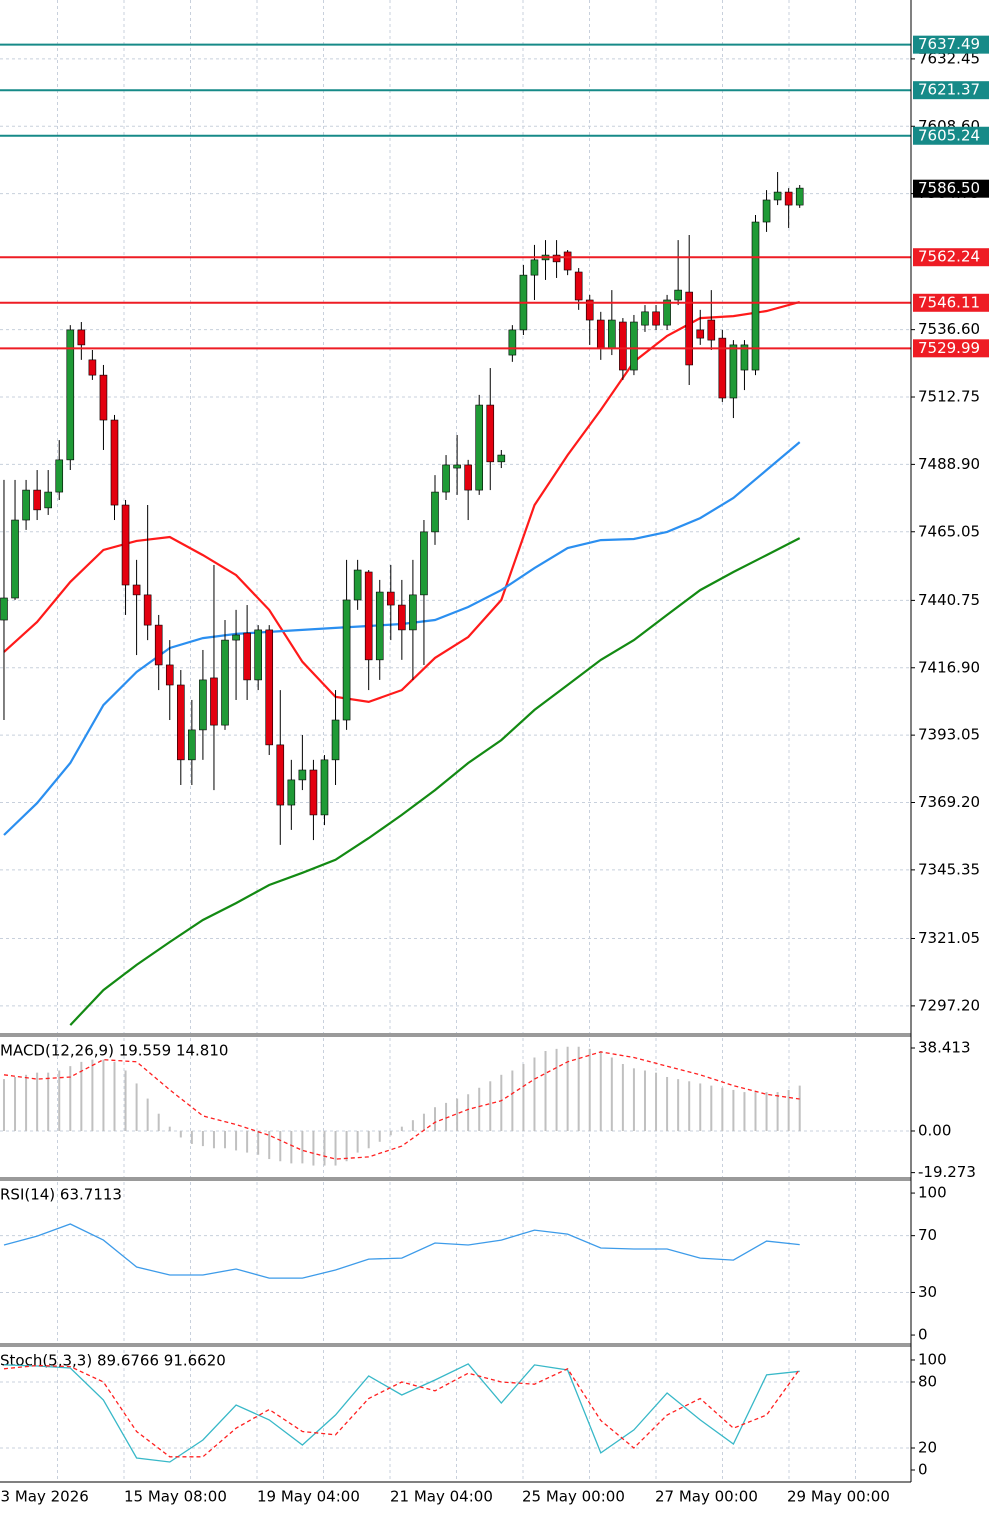 The height and width of the screenshot is (1513, 1000). What do you see at coordinates (573, 1497) in the screenshot?
I see `x-tick-label: 25 May 00:00` at bounding box center [573, 1497].